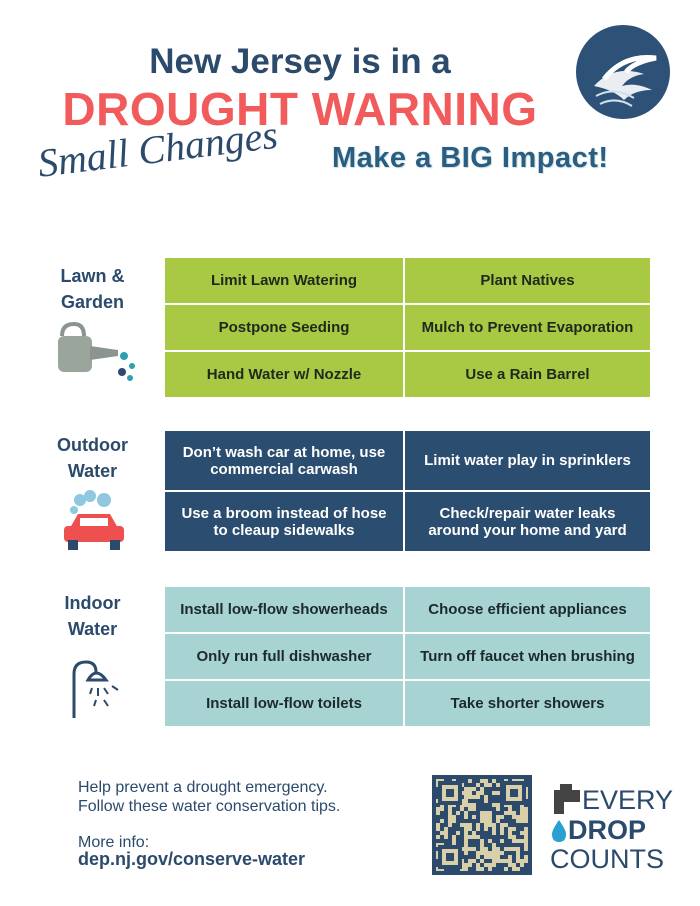  I want to click on tip-cell: Plant Natives, so click(527, 280).